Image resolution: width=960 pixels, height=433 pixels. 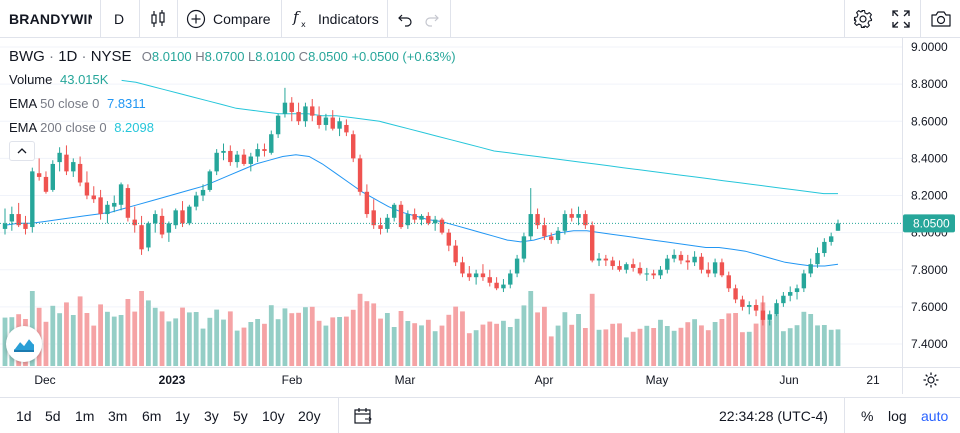 What do you see at coordinates (146, 56) in the screenshot?
I see `open-key: O` at bounding box center [146, 56].